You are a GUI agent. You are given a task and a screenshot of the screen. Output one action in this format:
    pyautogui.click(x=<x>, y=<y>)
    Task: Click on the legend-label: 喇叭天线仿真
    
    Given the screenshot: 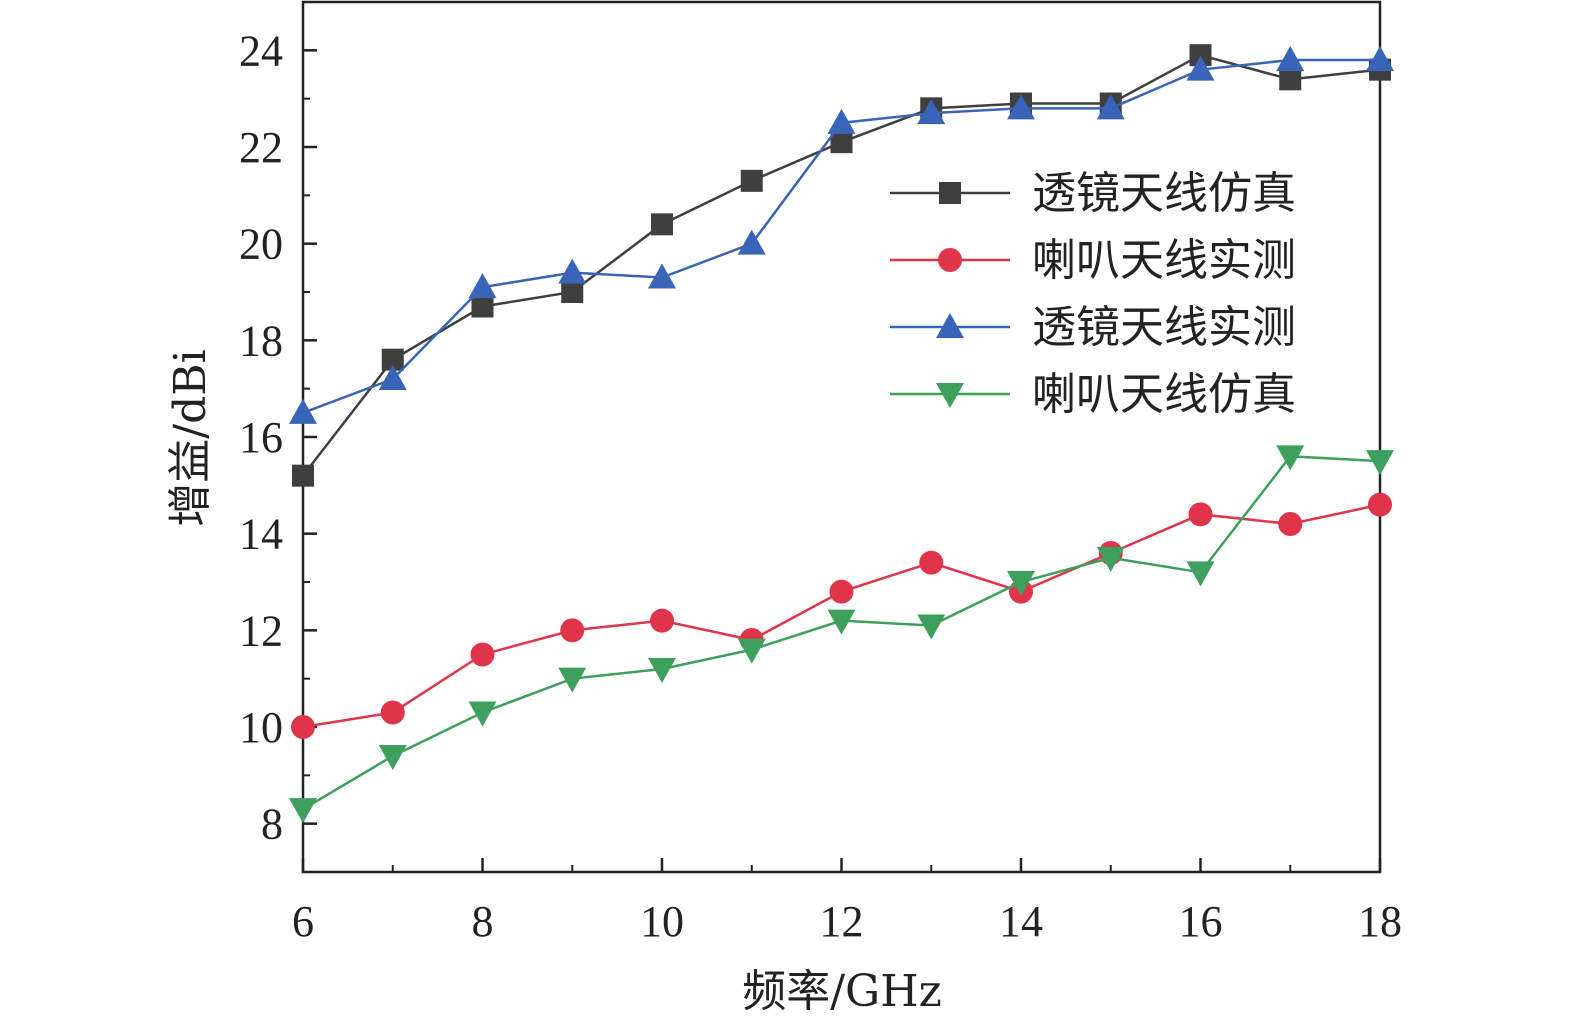 What is the action you would take?
    pyautogui.click(x=1164, y=394)
    